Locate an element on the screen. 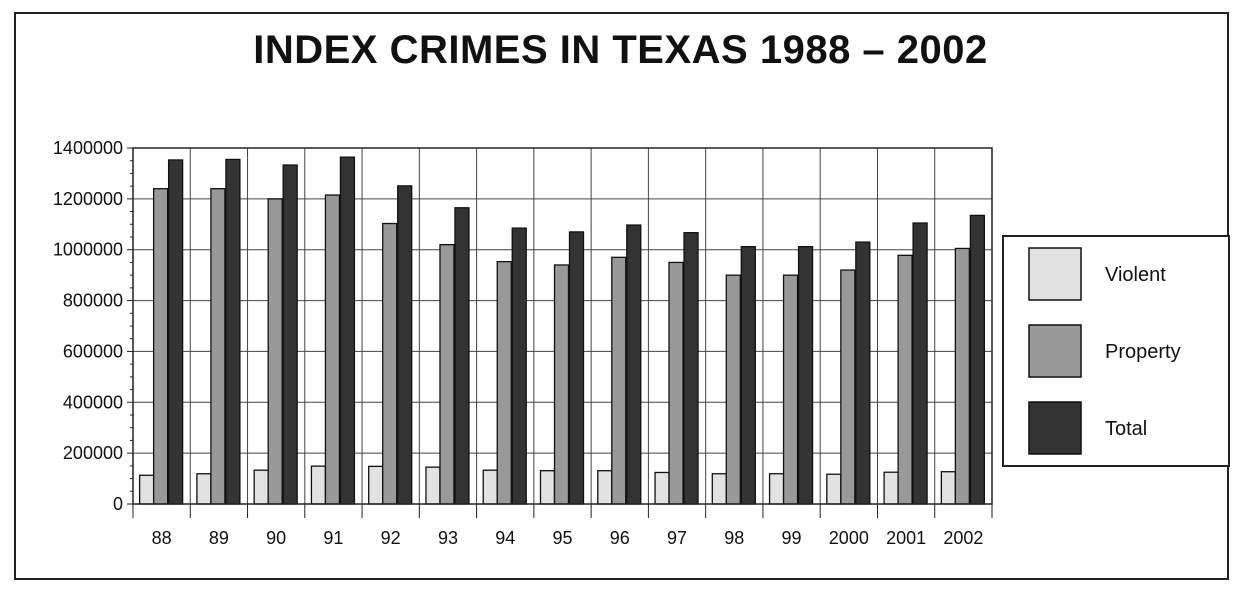 This screenshot has height=596, width=1241. x-tick-label: 90 is located at coordinates (276, 538).